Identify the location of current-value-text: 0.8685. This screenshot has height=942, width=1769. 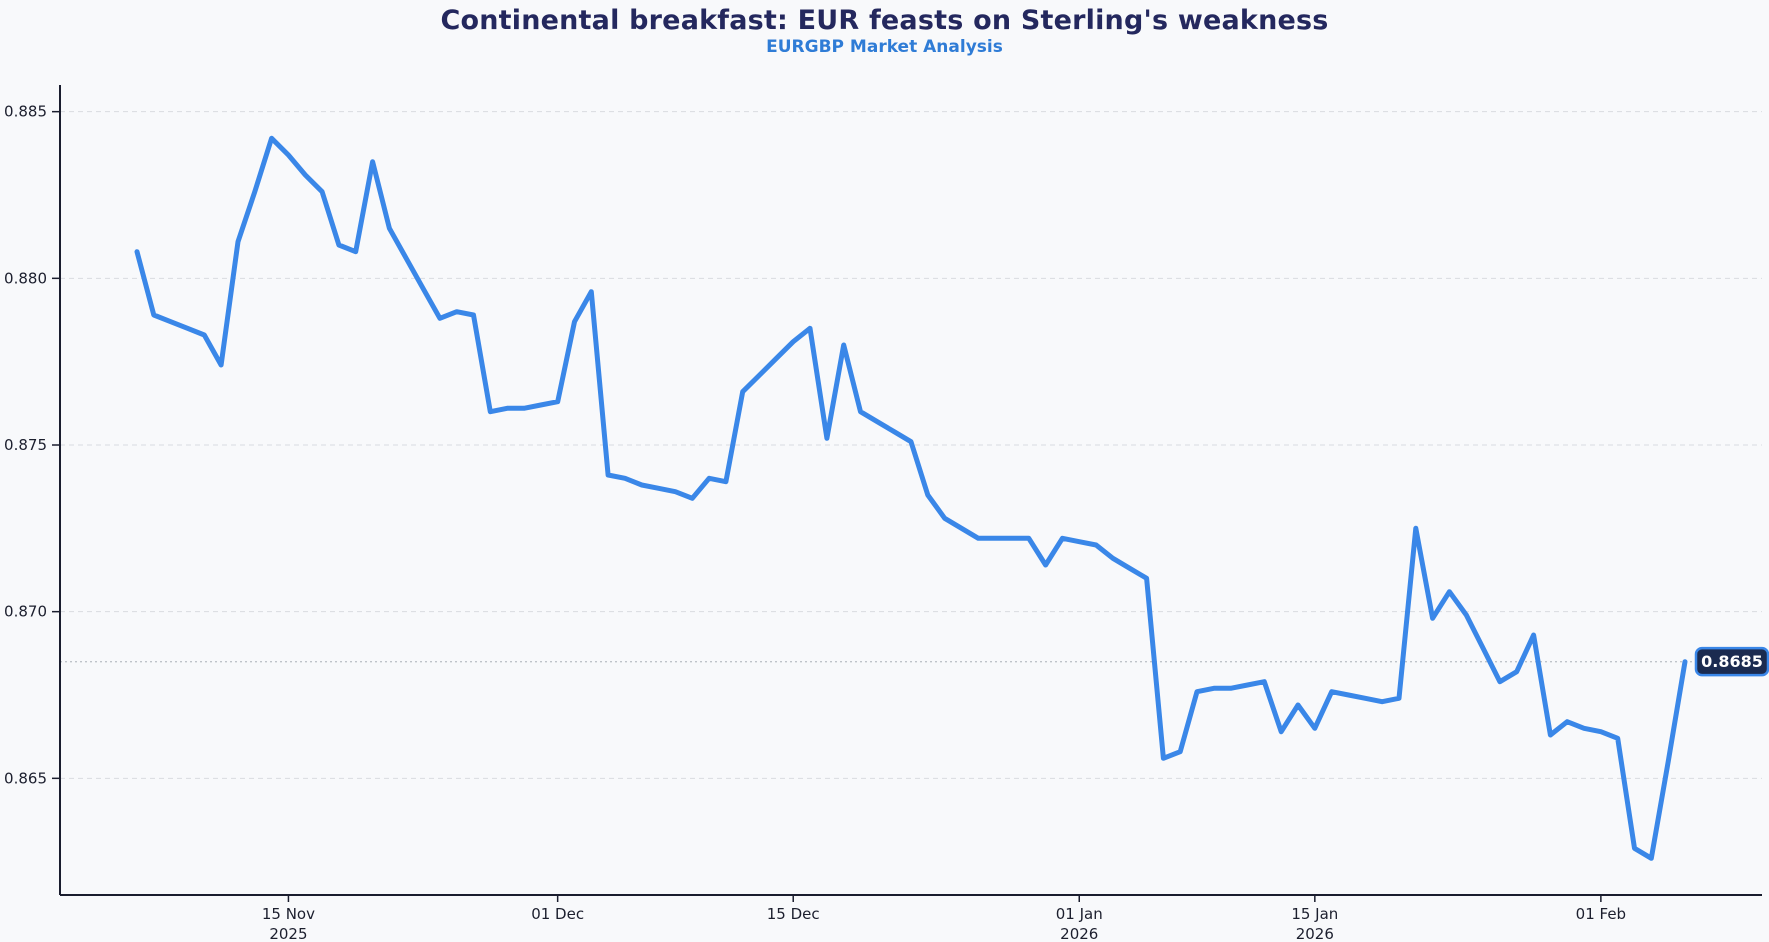
(1732, 661).